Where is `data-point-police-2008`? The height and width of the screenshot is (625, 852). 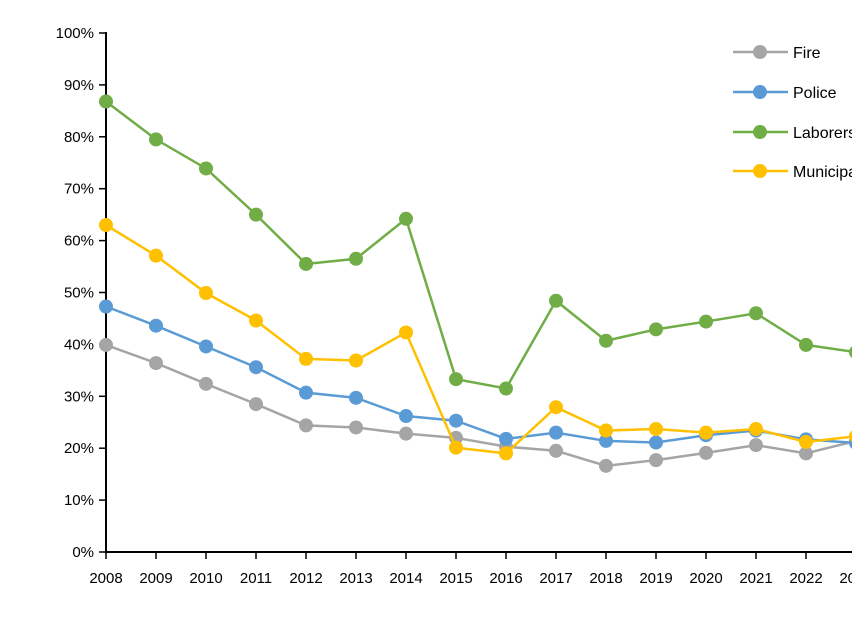
data-point-police-2008 is located at coordinates (106, 306).